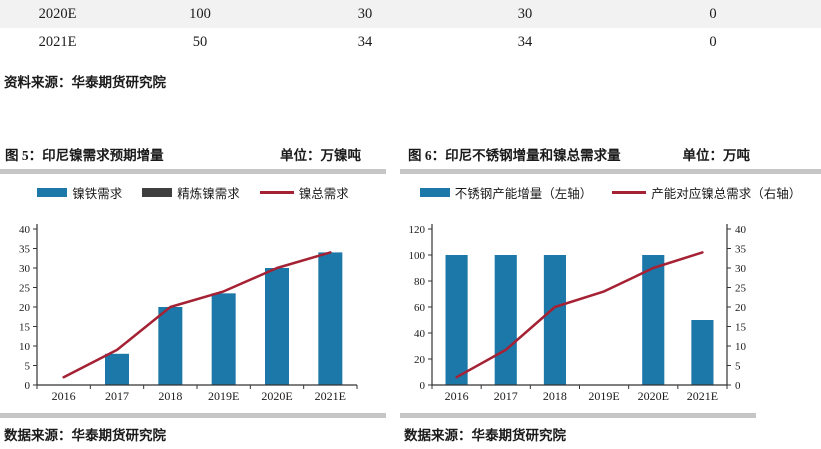  I want to click on legend-item: 精炼镍需求, so click(191, 192).